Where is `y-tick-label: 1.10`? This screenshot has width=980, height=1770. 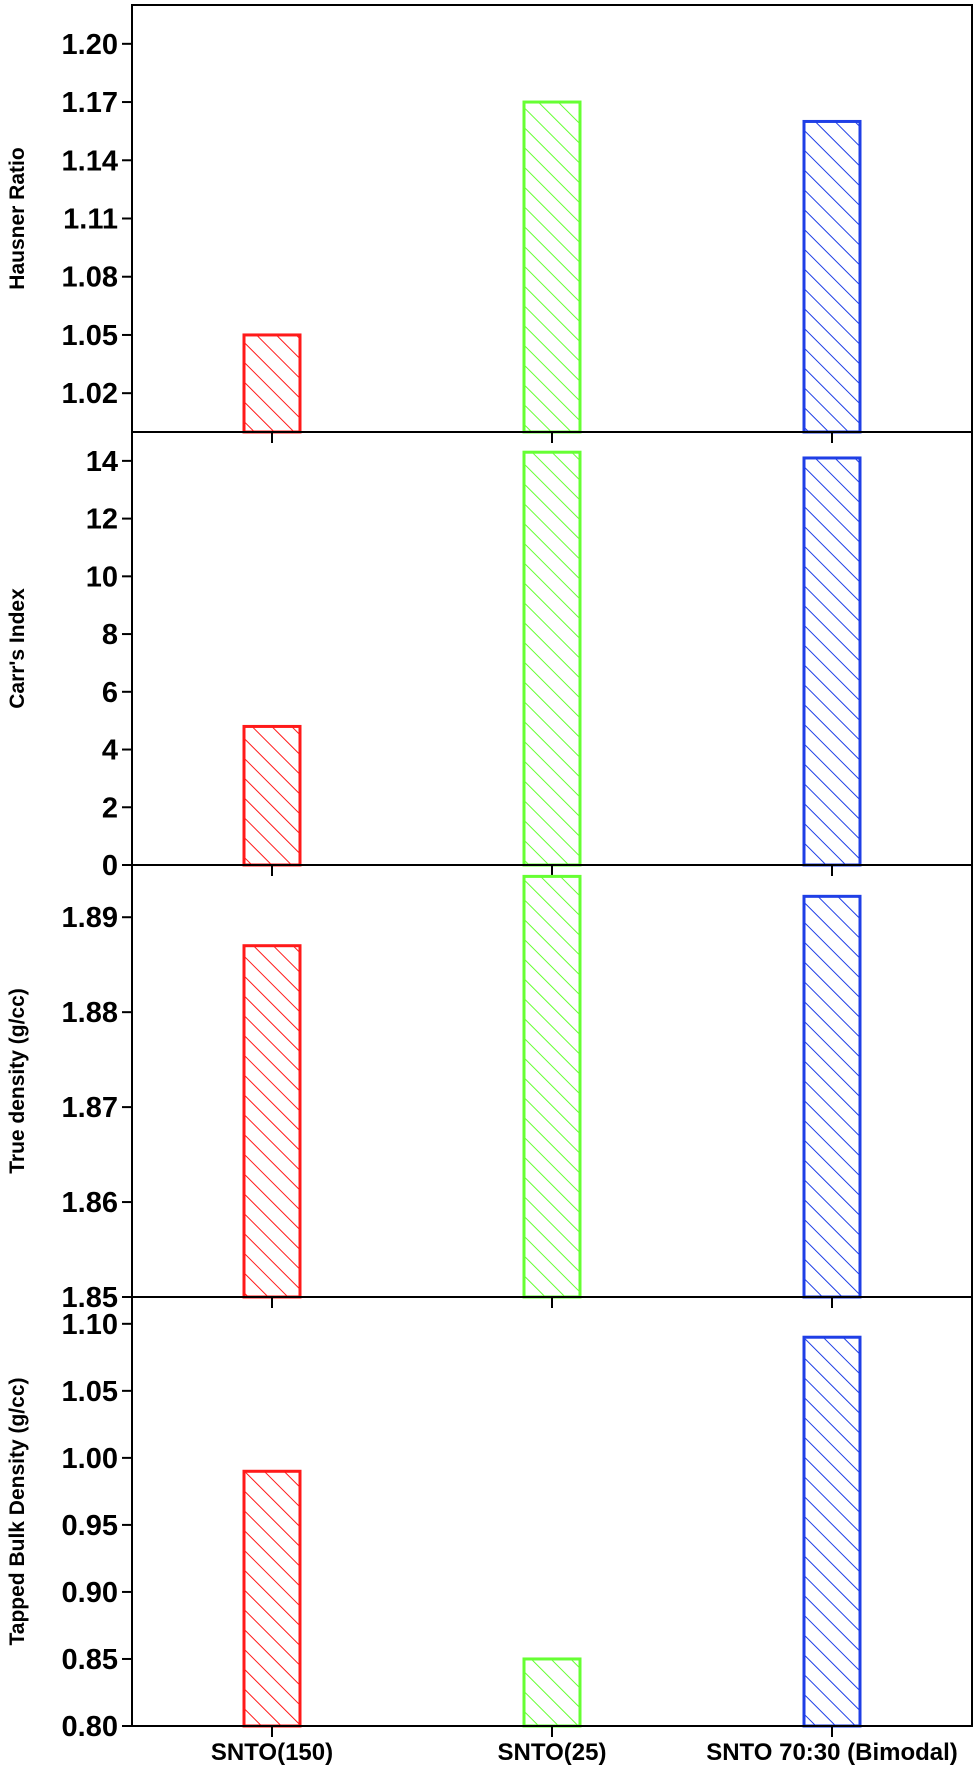
y-tick-label: 1.10 is located at coordinates (90, 1325).